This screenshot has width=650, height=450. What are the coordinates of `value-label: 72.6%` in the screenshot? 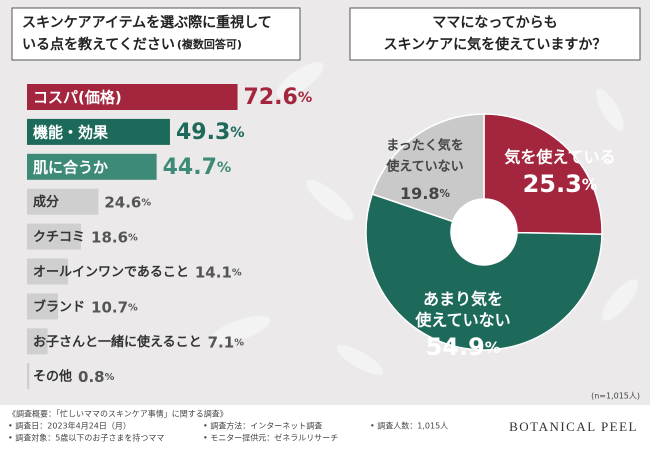 It's located at (278, 97).